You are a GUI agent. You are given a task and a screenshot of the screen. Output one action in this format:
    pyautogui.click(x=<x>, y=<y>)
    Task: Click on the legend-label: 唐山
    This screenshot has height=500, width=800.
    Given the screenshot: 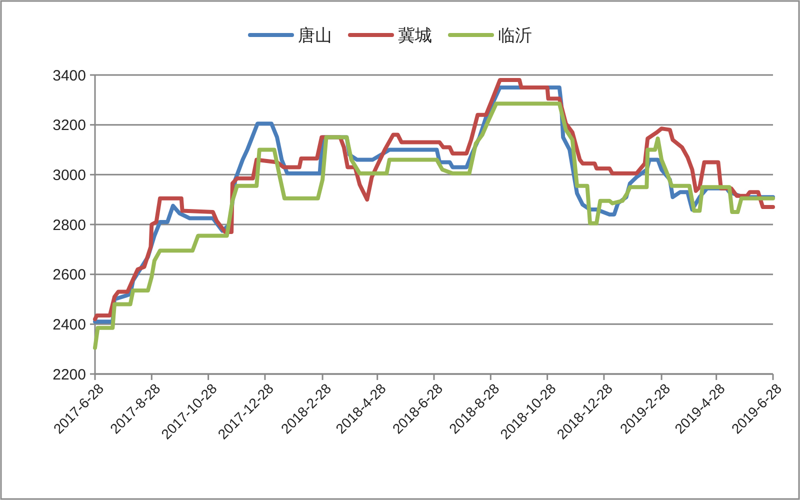 What is the action you would take?
    pyautogui.click(x=315, y=35)
    